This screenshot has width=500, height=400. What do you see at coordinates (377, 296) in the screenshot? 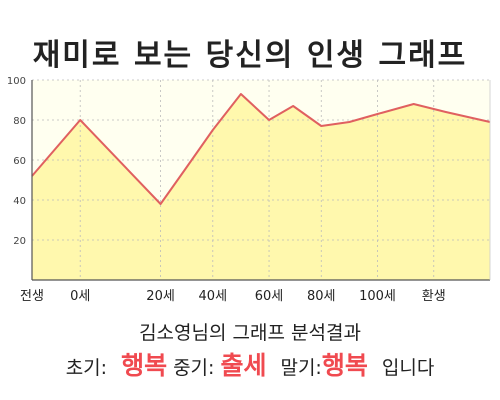
I see `x-tick-label: 100세` at bounding box center [377, 296].